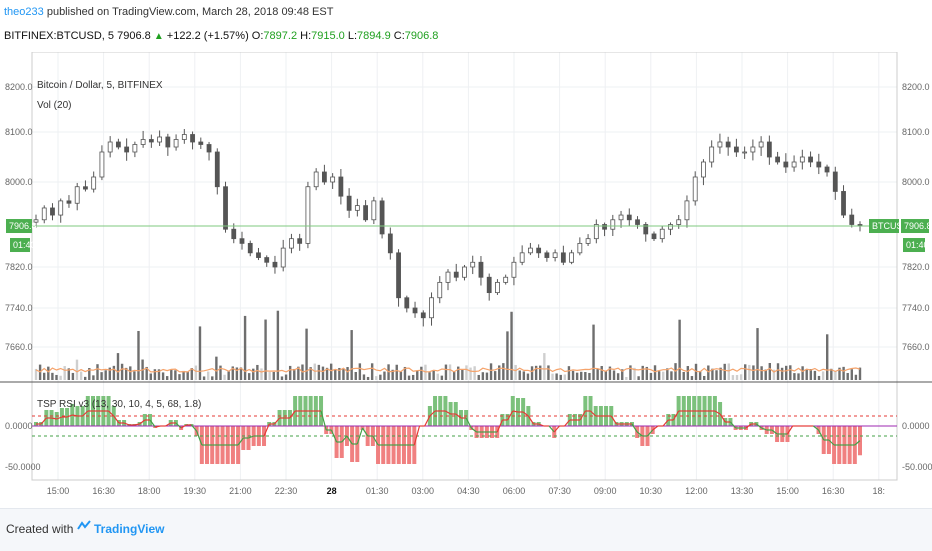 This screenshot has width=932, height=551. What do you see at coordinates (742, 491) in the screenshot?
I see `time-tick-label: 13:30` at bounding box center [742, 491].